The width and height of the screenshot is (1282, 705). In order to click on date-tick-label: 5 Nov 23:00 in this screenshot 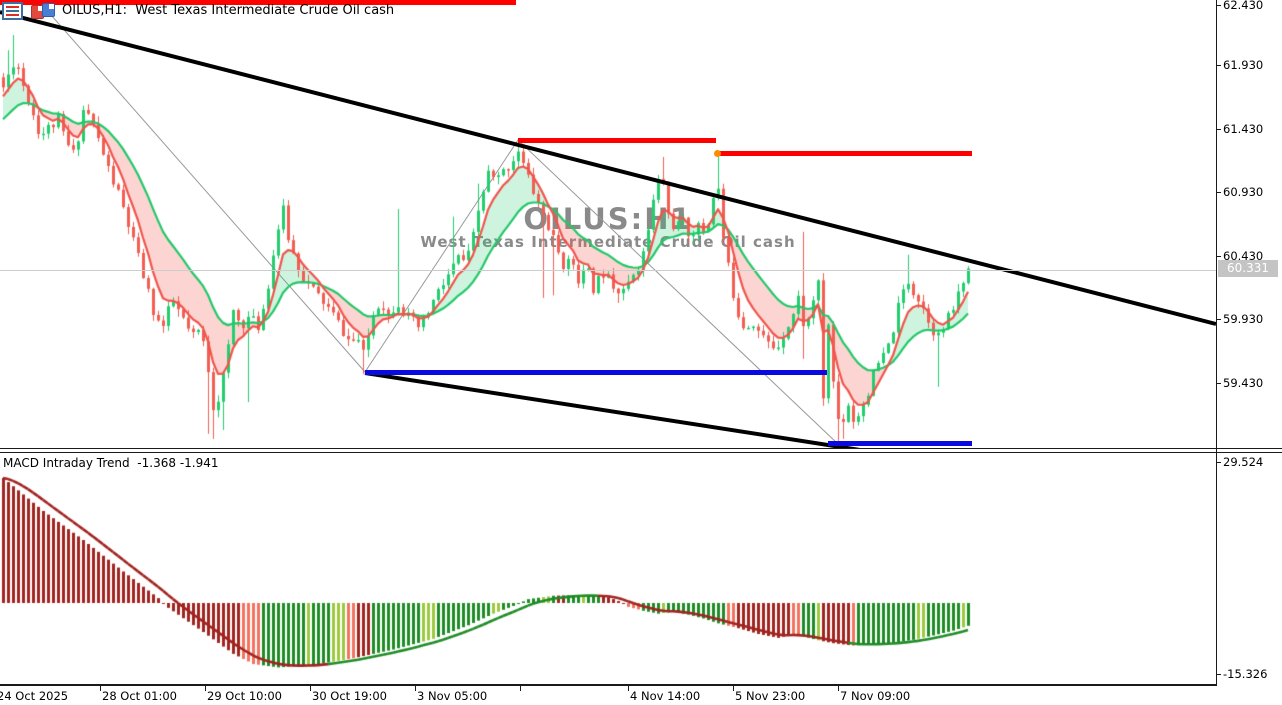, I will do `click(770, 696)`.